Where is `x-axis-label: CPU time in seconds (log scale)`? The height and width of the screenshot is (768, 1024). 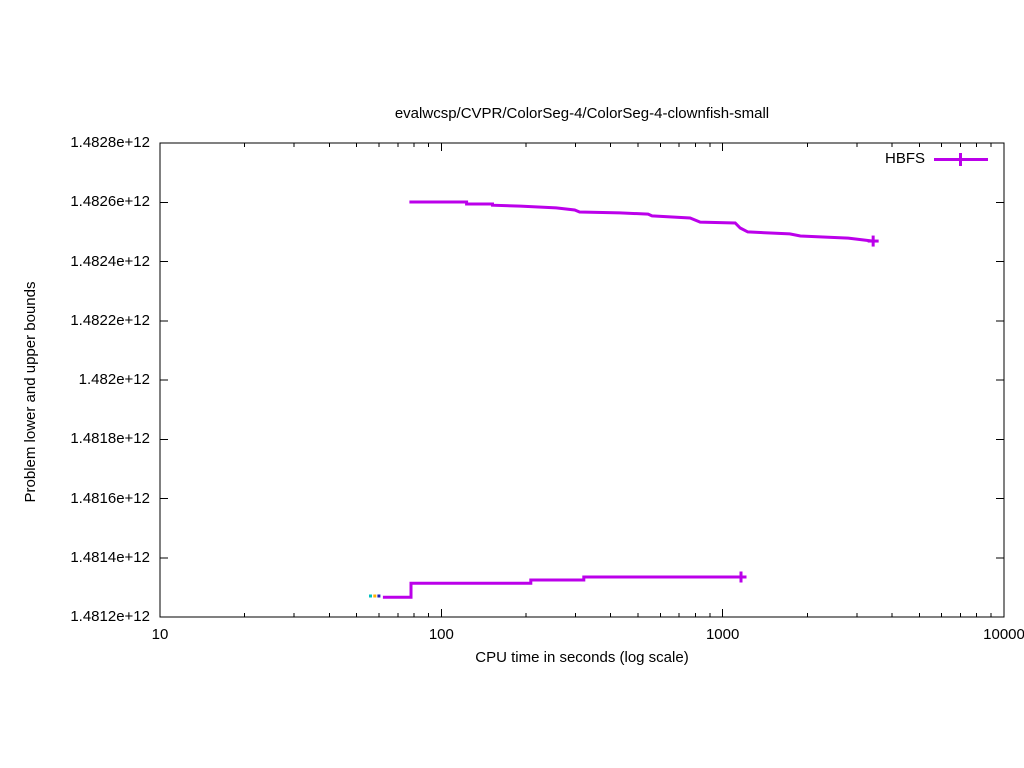 x-axis-label: CPU time in seconds (log scale) is located at coordinates (582, 657).